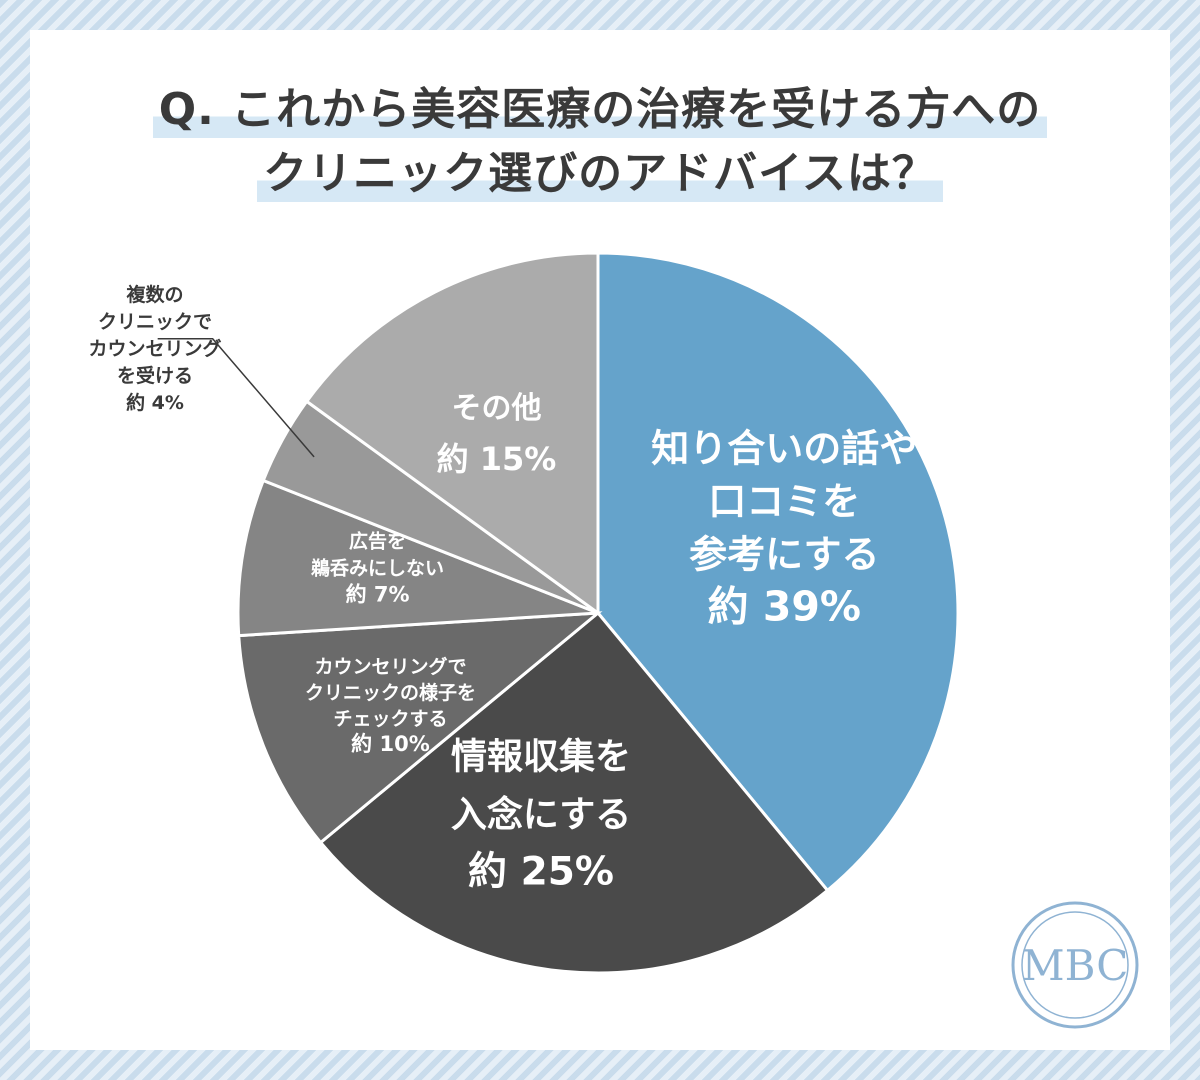  I want to click on slice-category-label: クリニックの様子を, so click(390, 692).